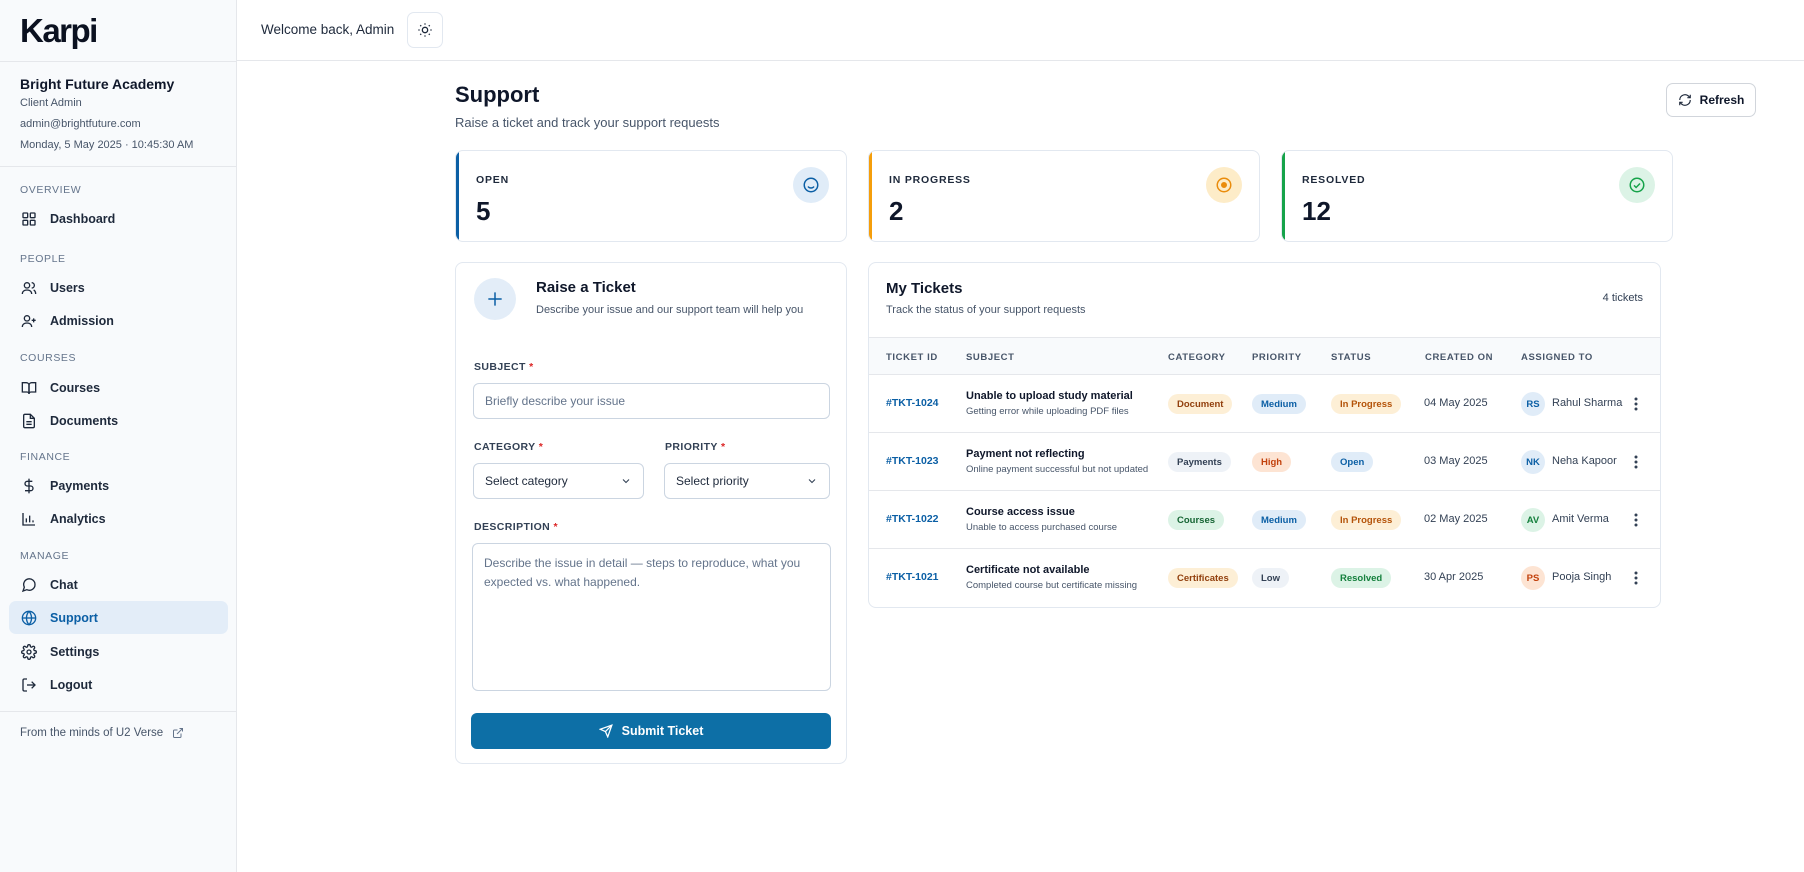 The image size is (1804, 872). What do you see at coordinates (1456, 519) in the screenshot?
I see `created-date: 02 May 2025` at bounding box center [1456, 519].